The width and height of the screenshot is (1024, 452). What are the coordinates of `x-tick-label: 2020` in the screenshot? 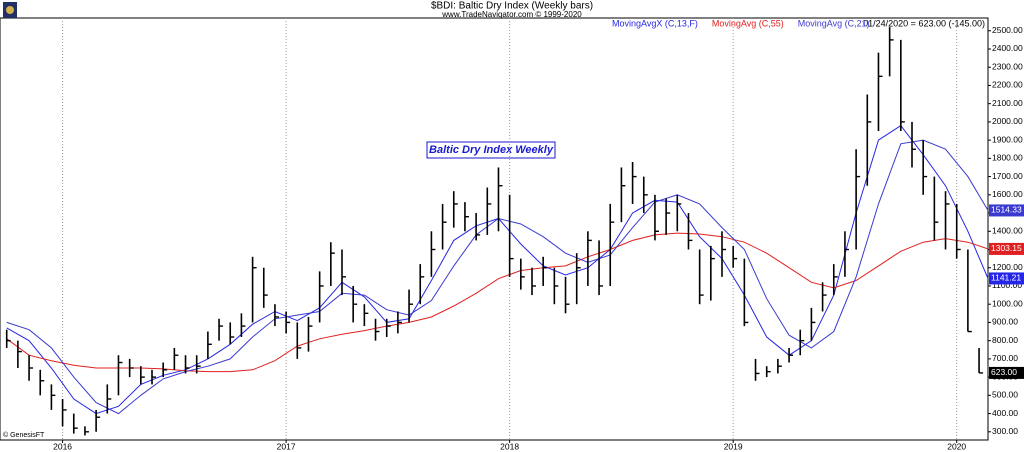 It's located at (956, 446).